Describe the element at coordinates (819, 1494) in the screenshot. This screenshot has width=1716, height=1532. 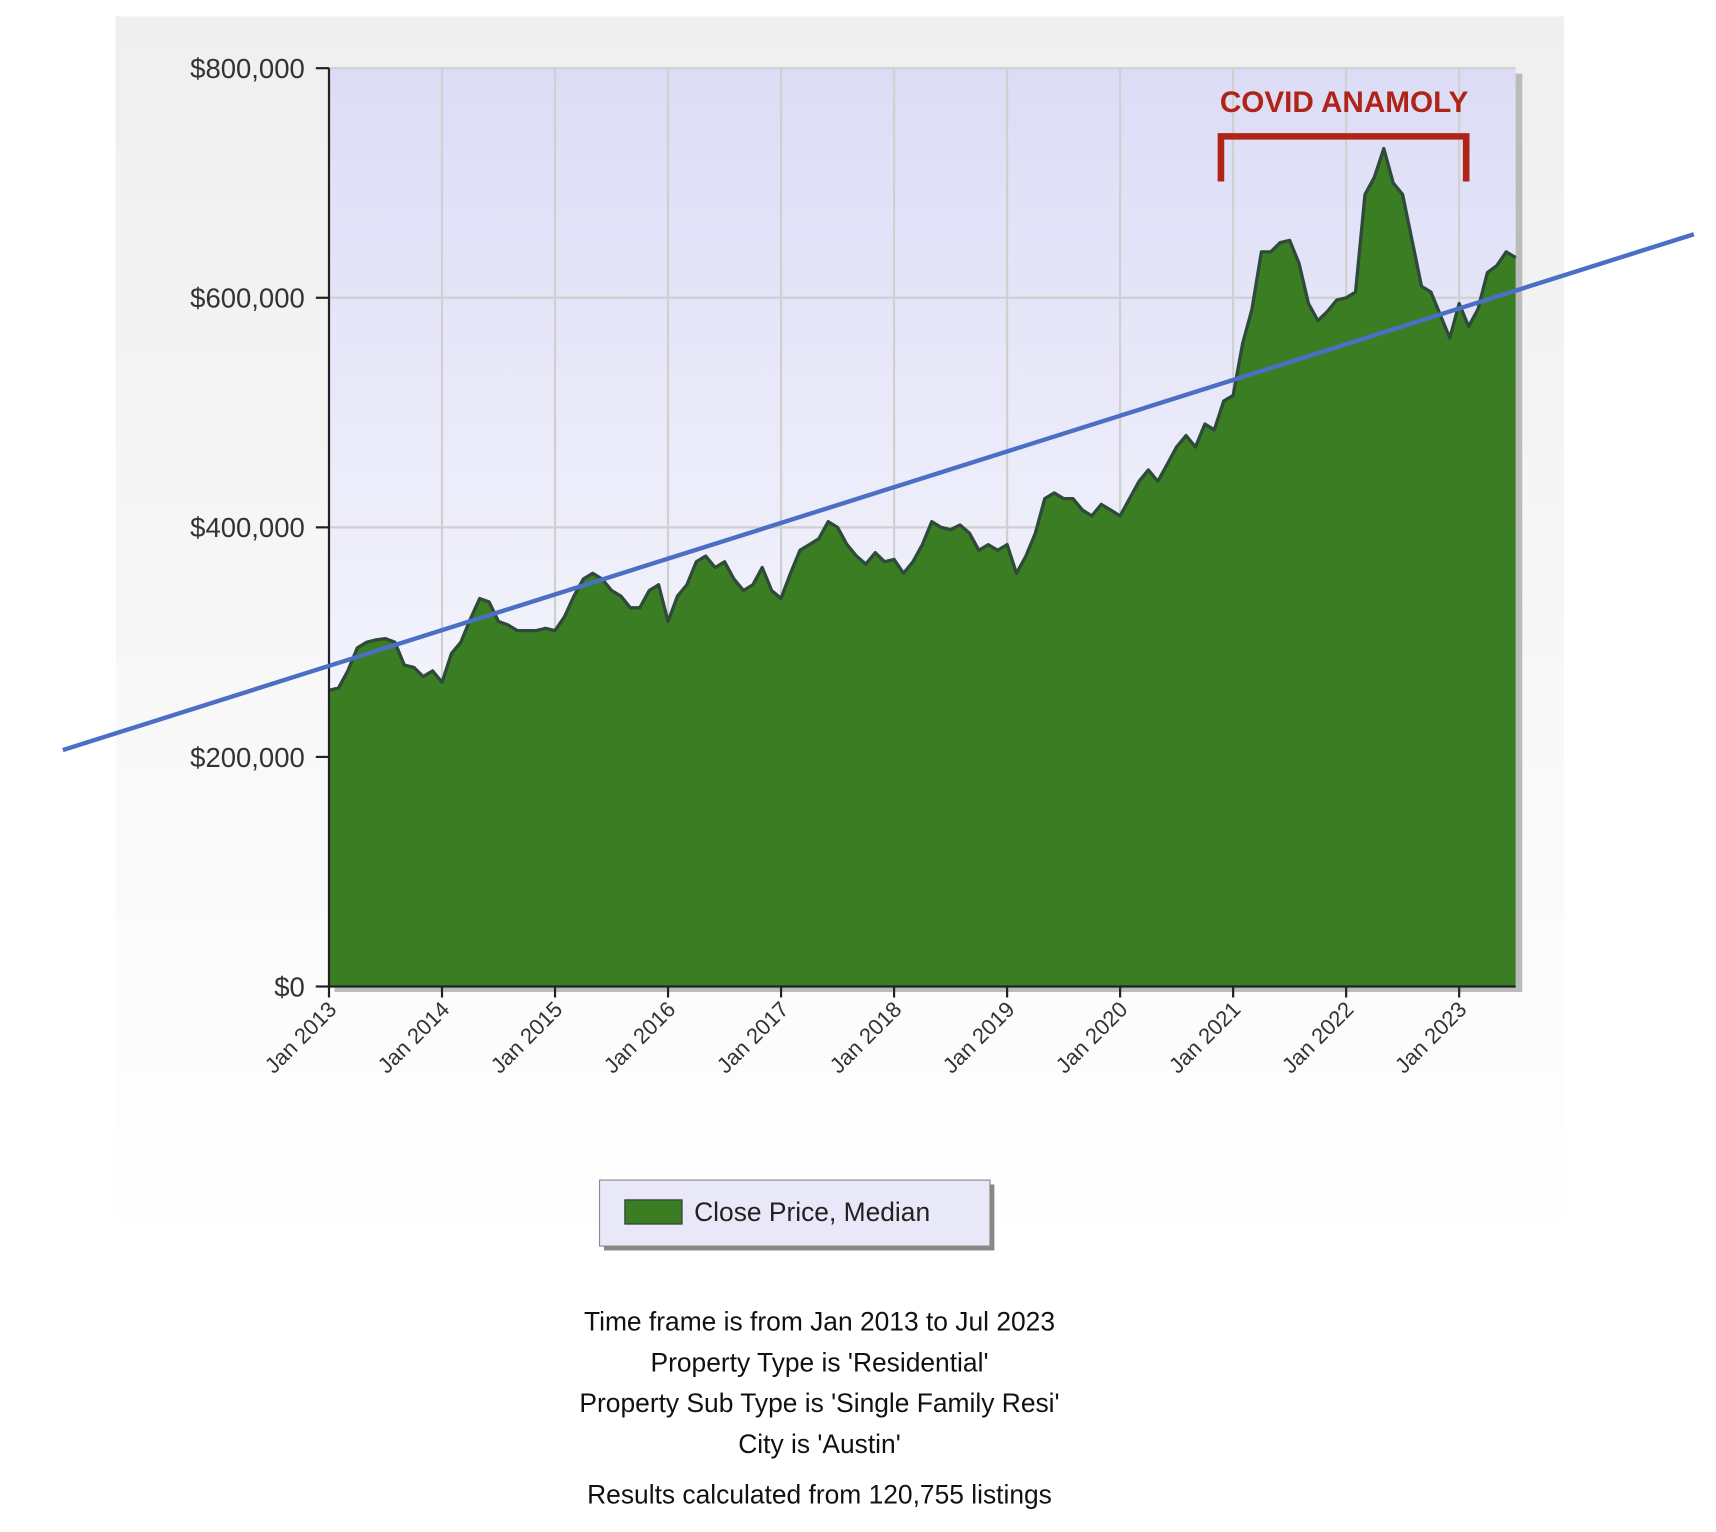
I see `footer-note: Results calculated from 120,755 listings` at that location.